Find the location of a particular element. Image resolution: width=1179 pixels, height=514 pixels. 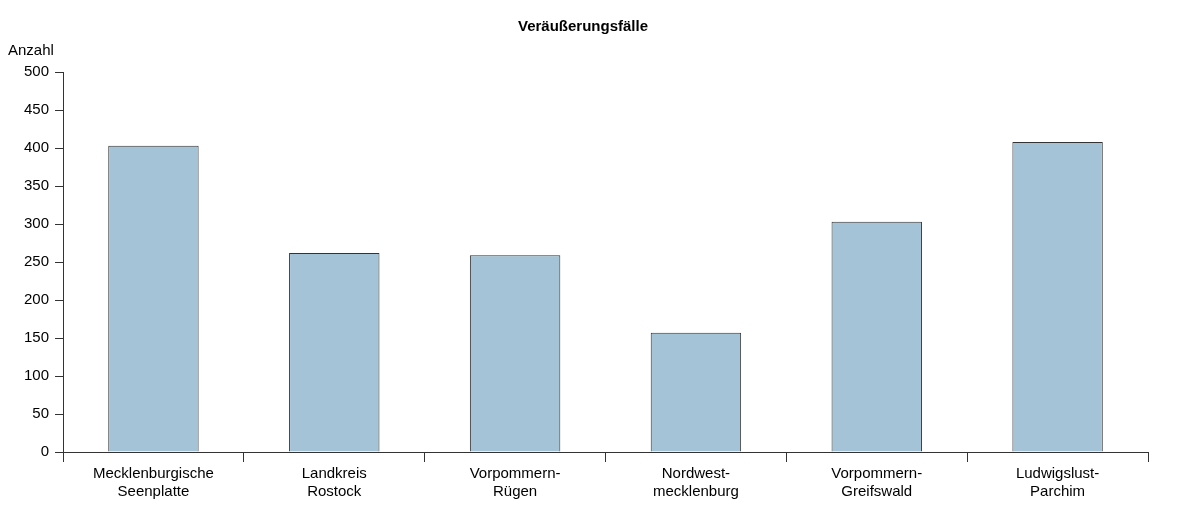

y-tick-label: 50 is located at coordinates (41, 413).